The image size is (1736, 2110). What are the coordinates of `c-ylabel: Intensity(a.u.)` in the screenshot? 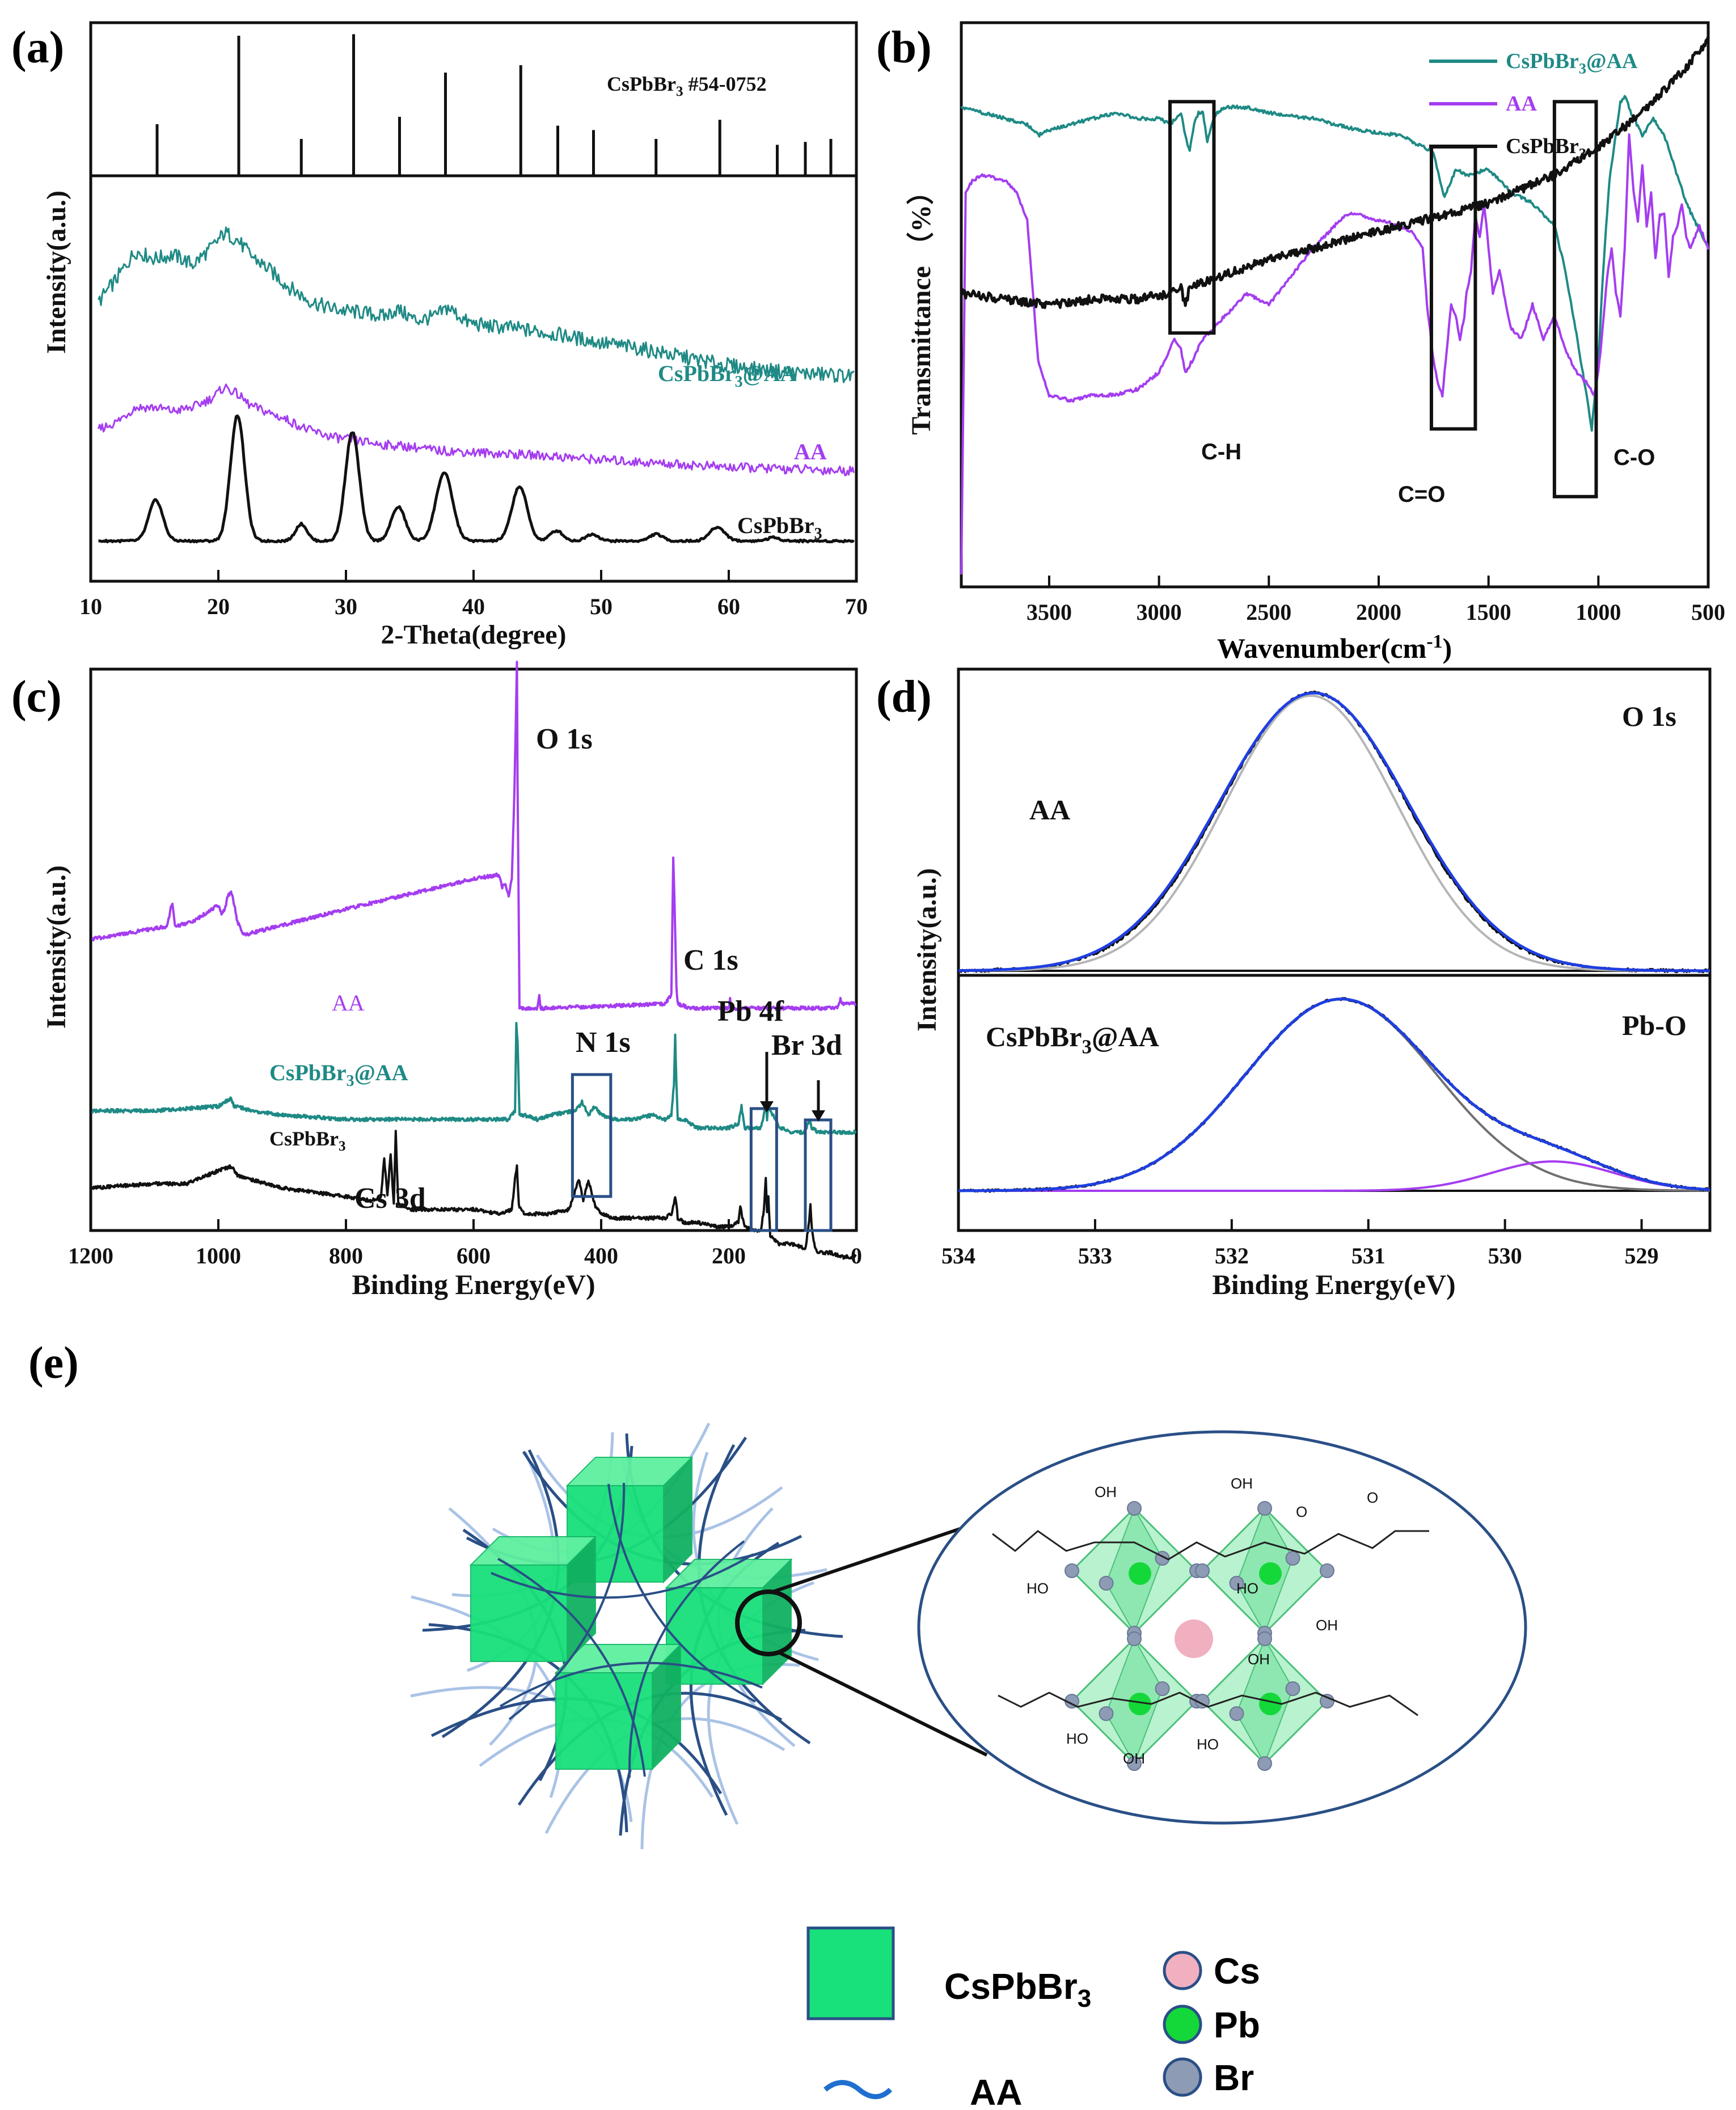 It's located at (56, 947).